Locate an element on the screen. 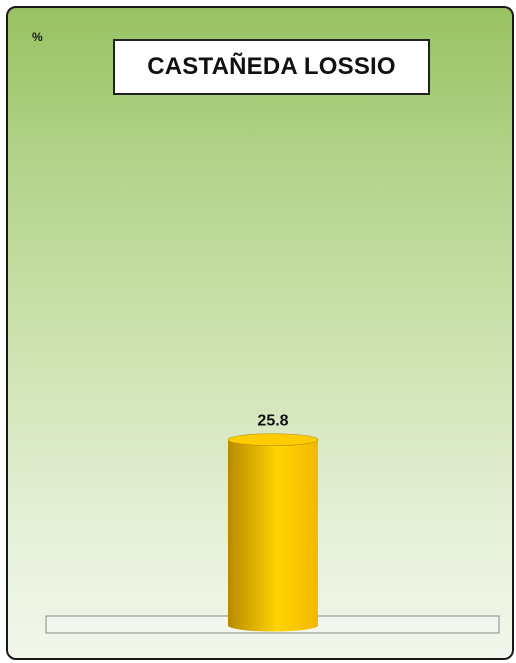  chart-title-box: CASTAÑEDA LOSSIO is located at coordinates (271, 67).